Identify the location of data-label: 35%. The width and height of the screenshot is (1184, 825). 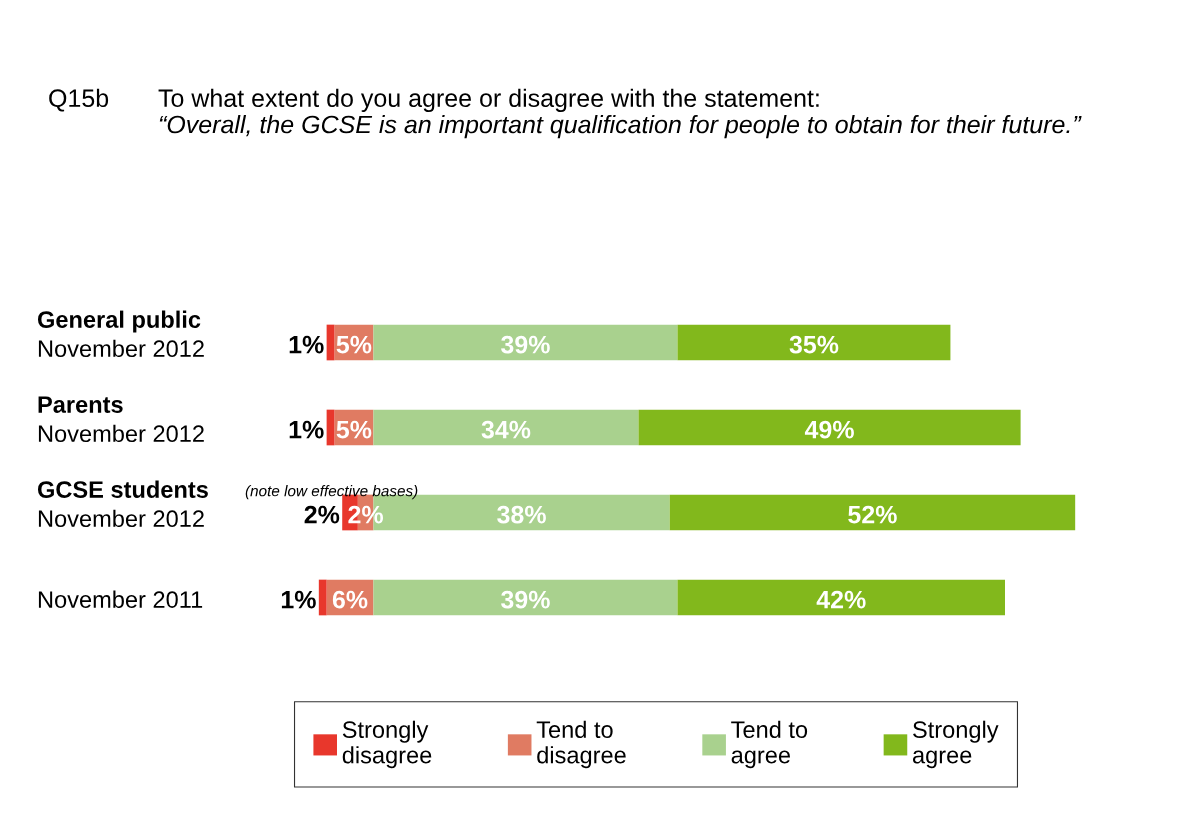
(814, 344).